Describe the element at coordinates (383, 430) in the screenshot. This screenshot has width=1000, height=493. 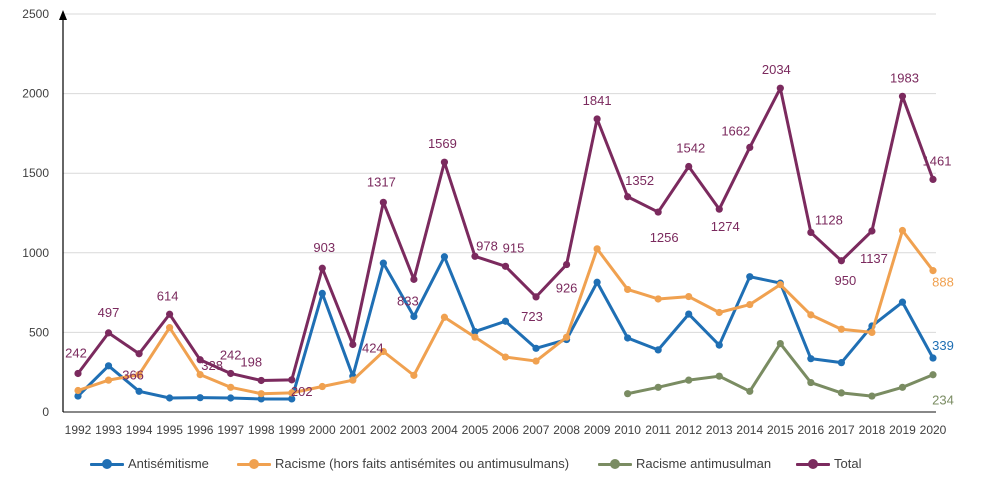
I see `x-tick-label: 2002` at that location.